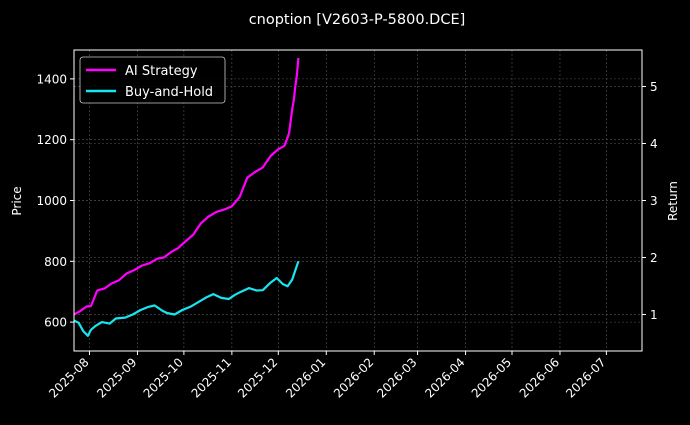 The image size is (690, 425). I want to click on chart-title: cnoption [V2603-P-5800.DCE], so click(357, 20).